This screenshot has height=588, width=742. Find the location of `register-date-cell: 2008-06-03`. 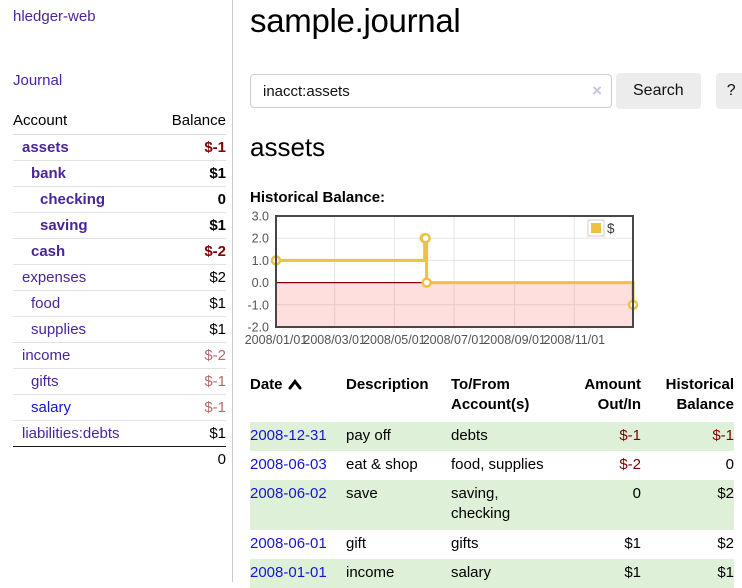

register-date-cell: 2008-06-03 is located at coordinates (298, 465).